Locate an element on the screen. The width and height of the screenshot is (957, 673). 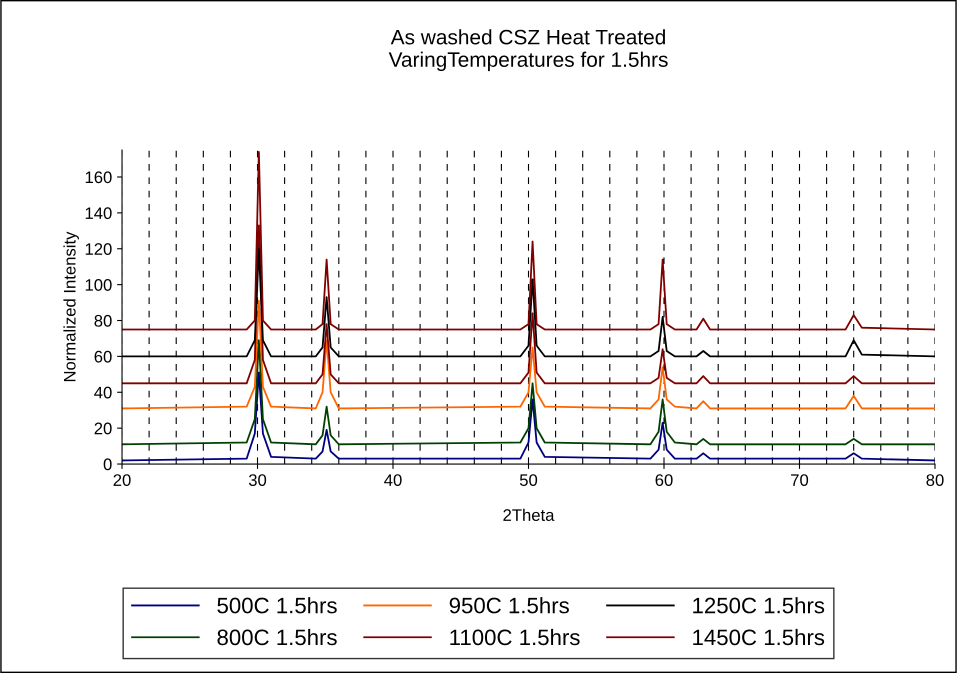
y-tick-label: 20 is located at coordinates (103, 428).